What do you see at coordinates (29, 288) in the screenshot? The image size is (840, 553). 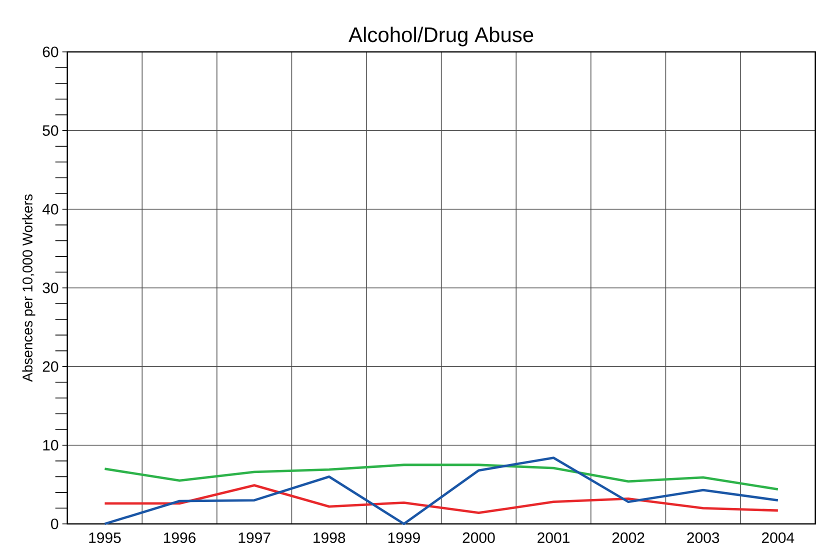 I see `y-axis-title: Absences per 10,000 Workers` at bounding box center [29, 288].